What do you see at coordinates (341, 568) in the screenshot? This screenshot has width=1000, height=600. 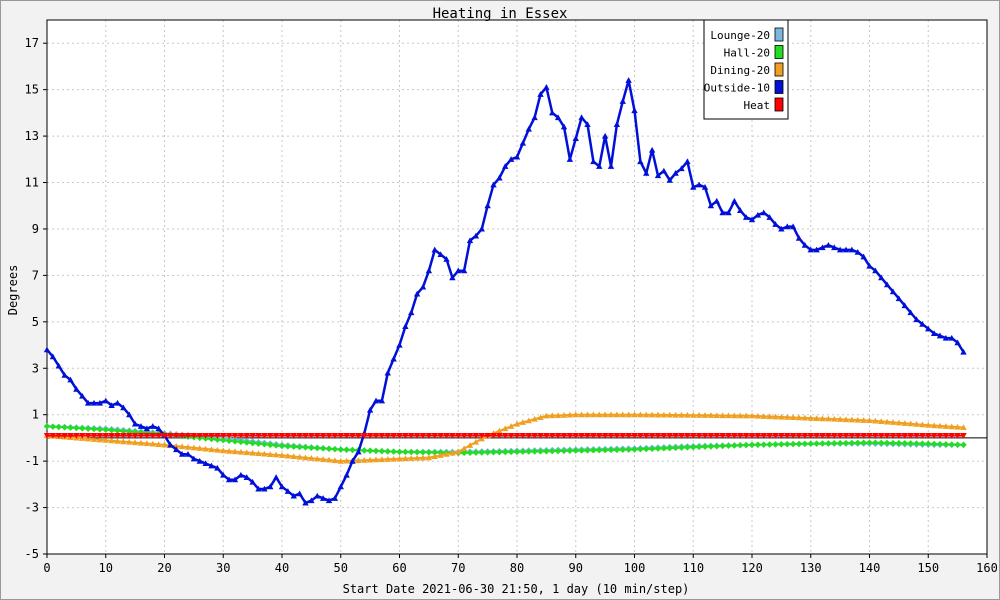 I see `x-tick-label: 50` at bounding box center [341, 568].